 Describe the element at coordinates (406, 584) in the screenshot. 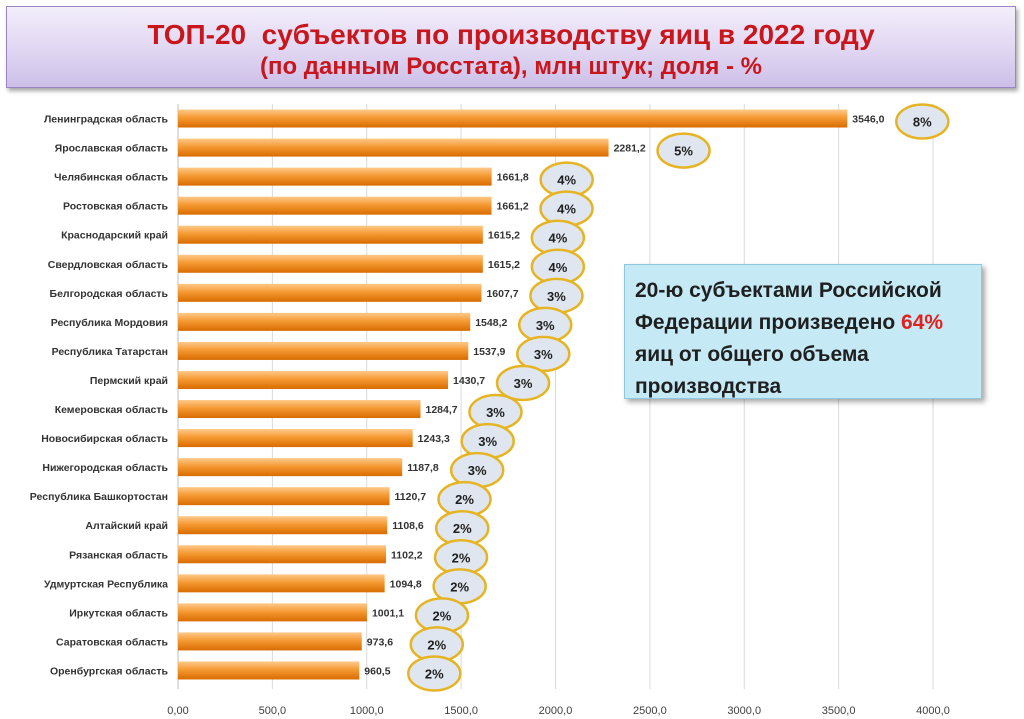

I see `value-label: 1094,8` at that location.